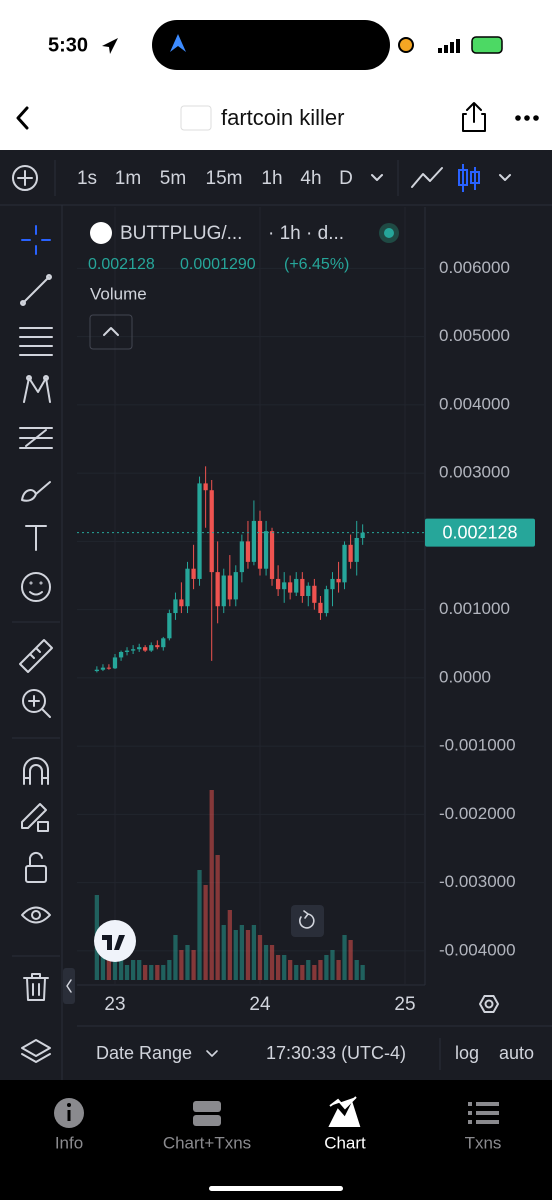 Image resolution: width=552 pixels, height=1200 pixels. Describe the element at coordinates (22, 118) in the screenshot. I see `back-button` at that location.